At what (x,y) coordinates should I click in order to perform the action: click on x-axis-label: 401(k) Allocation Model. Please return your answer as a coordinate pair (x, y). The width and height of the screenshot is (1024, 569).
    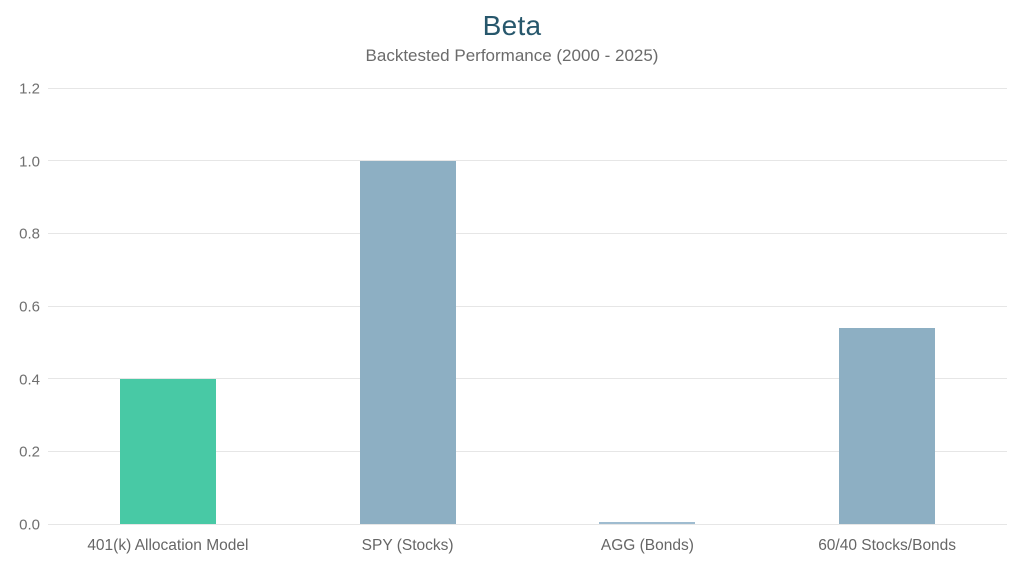
    Looking at the image, I should click on (168, 545).